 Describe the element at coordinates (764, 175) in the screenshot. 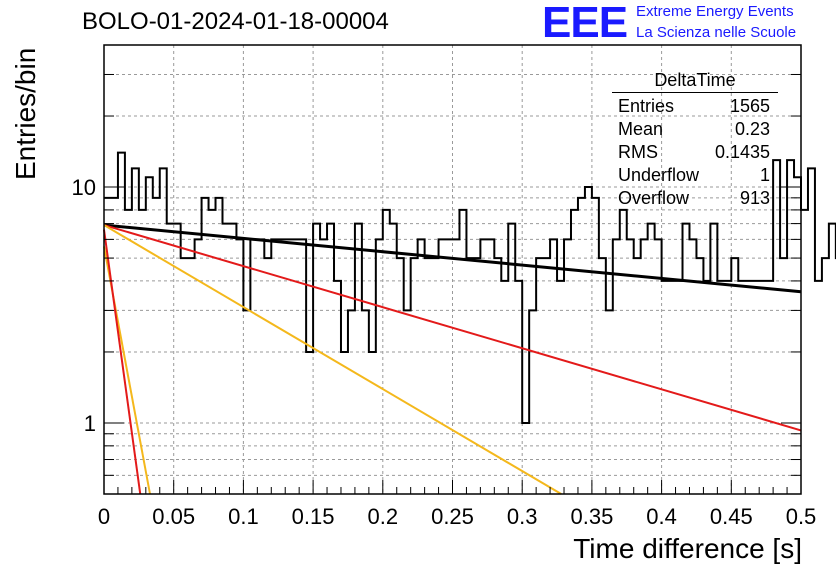

I see `stat-value: 1` at that location.